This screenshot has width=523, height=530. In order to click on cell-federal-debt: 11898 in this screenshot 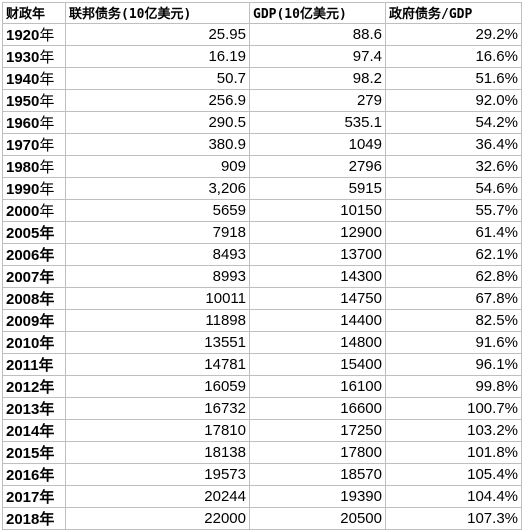, I will do `click(157, 320)`.